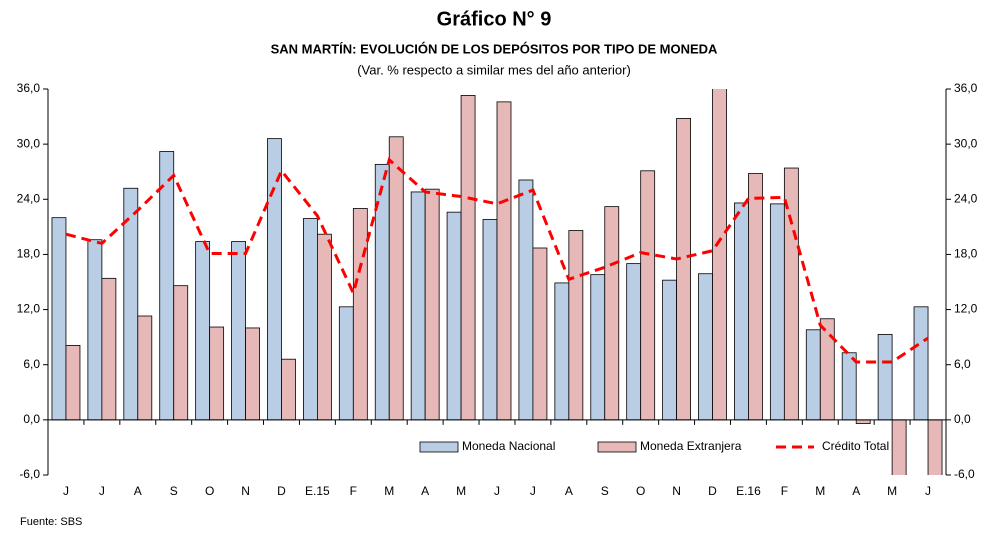  I want to click on y-tick-label: 30,0, so click(29, 143).